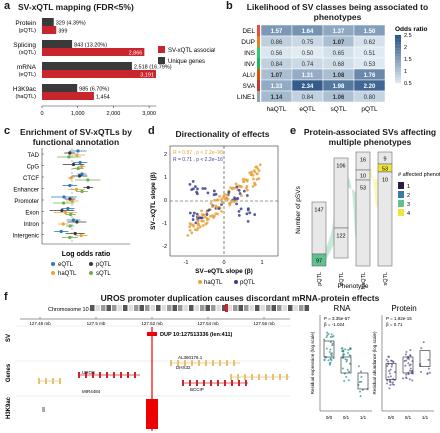 Image resolution: width=440 pixels, height=433 pixels. Describe the element at coordinates (88, 372) in the screenshot. I see `gene-label: UROS` at that location.